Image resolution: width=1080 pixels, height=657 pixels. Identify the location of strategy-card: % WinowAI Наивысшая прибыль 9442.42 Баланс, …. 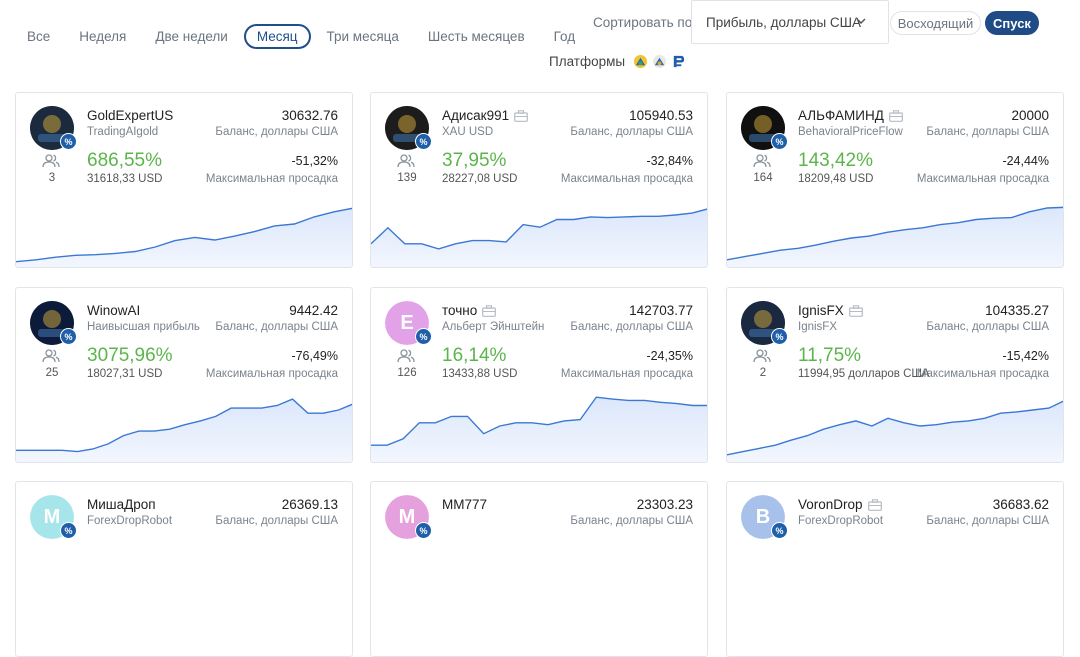
(184, 375).